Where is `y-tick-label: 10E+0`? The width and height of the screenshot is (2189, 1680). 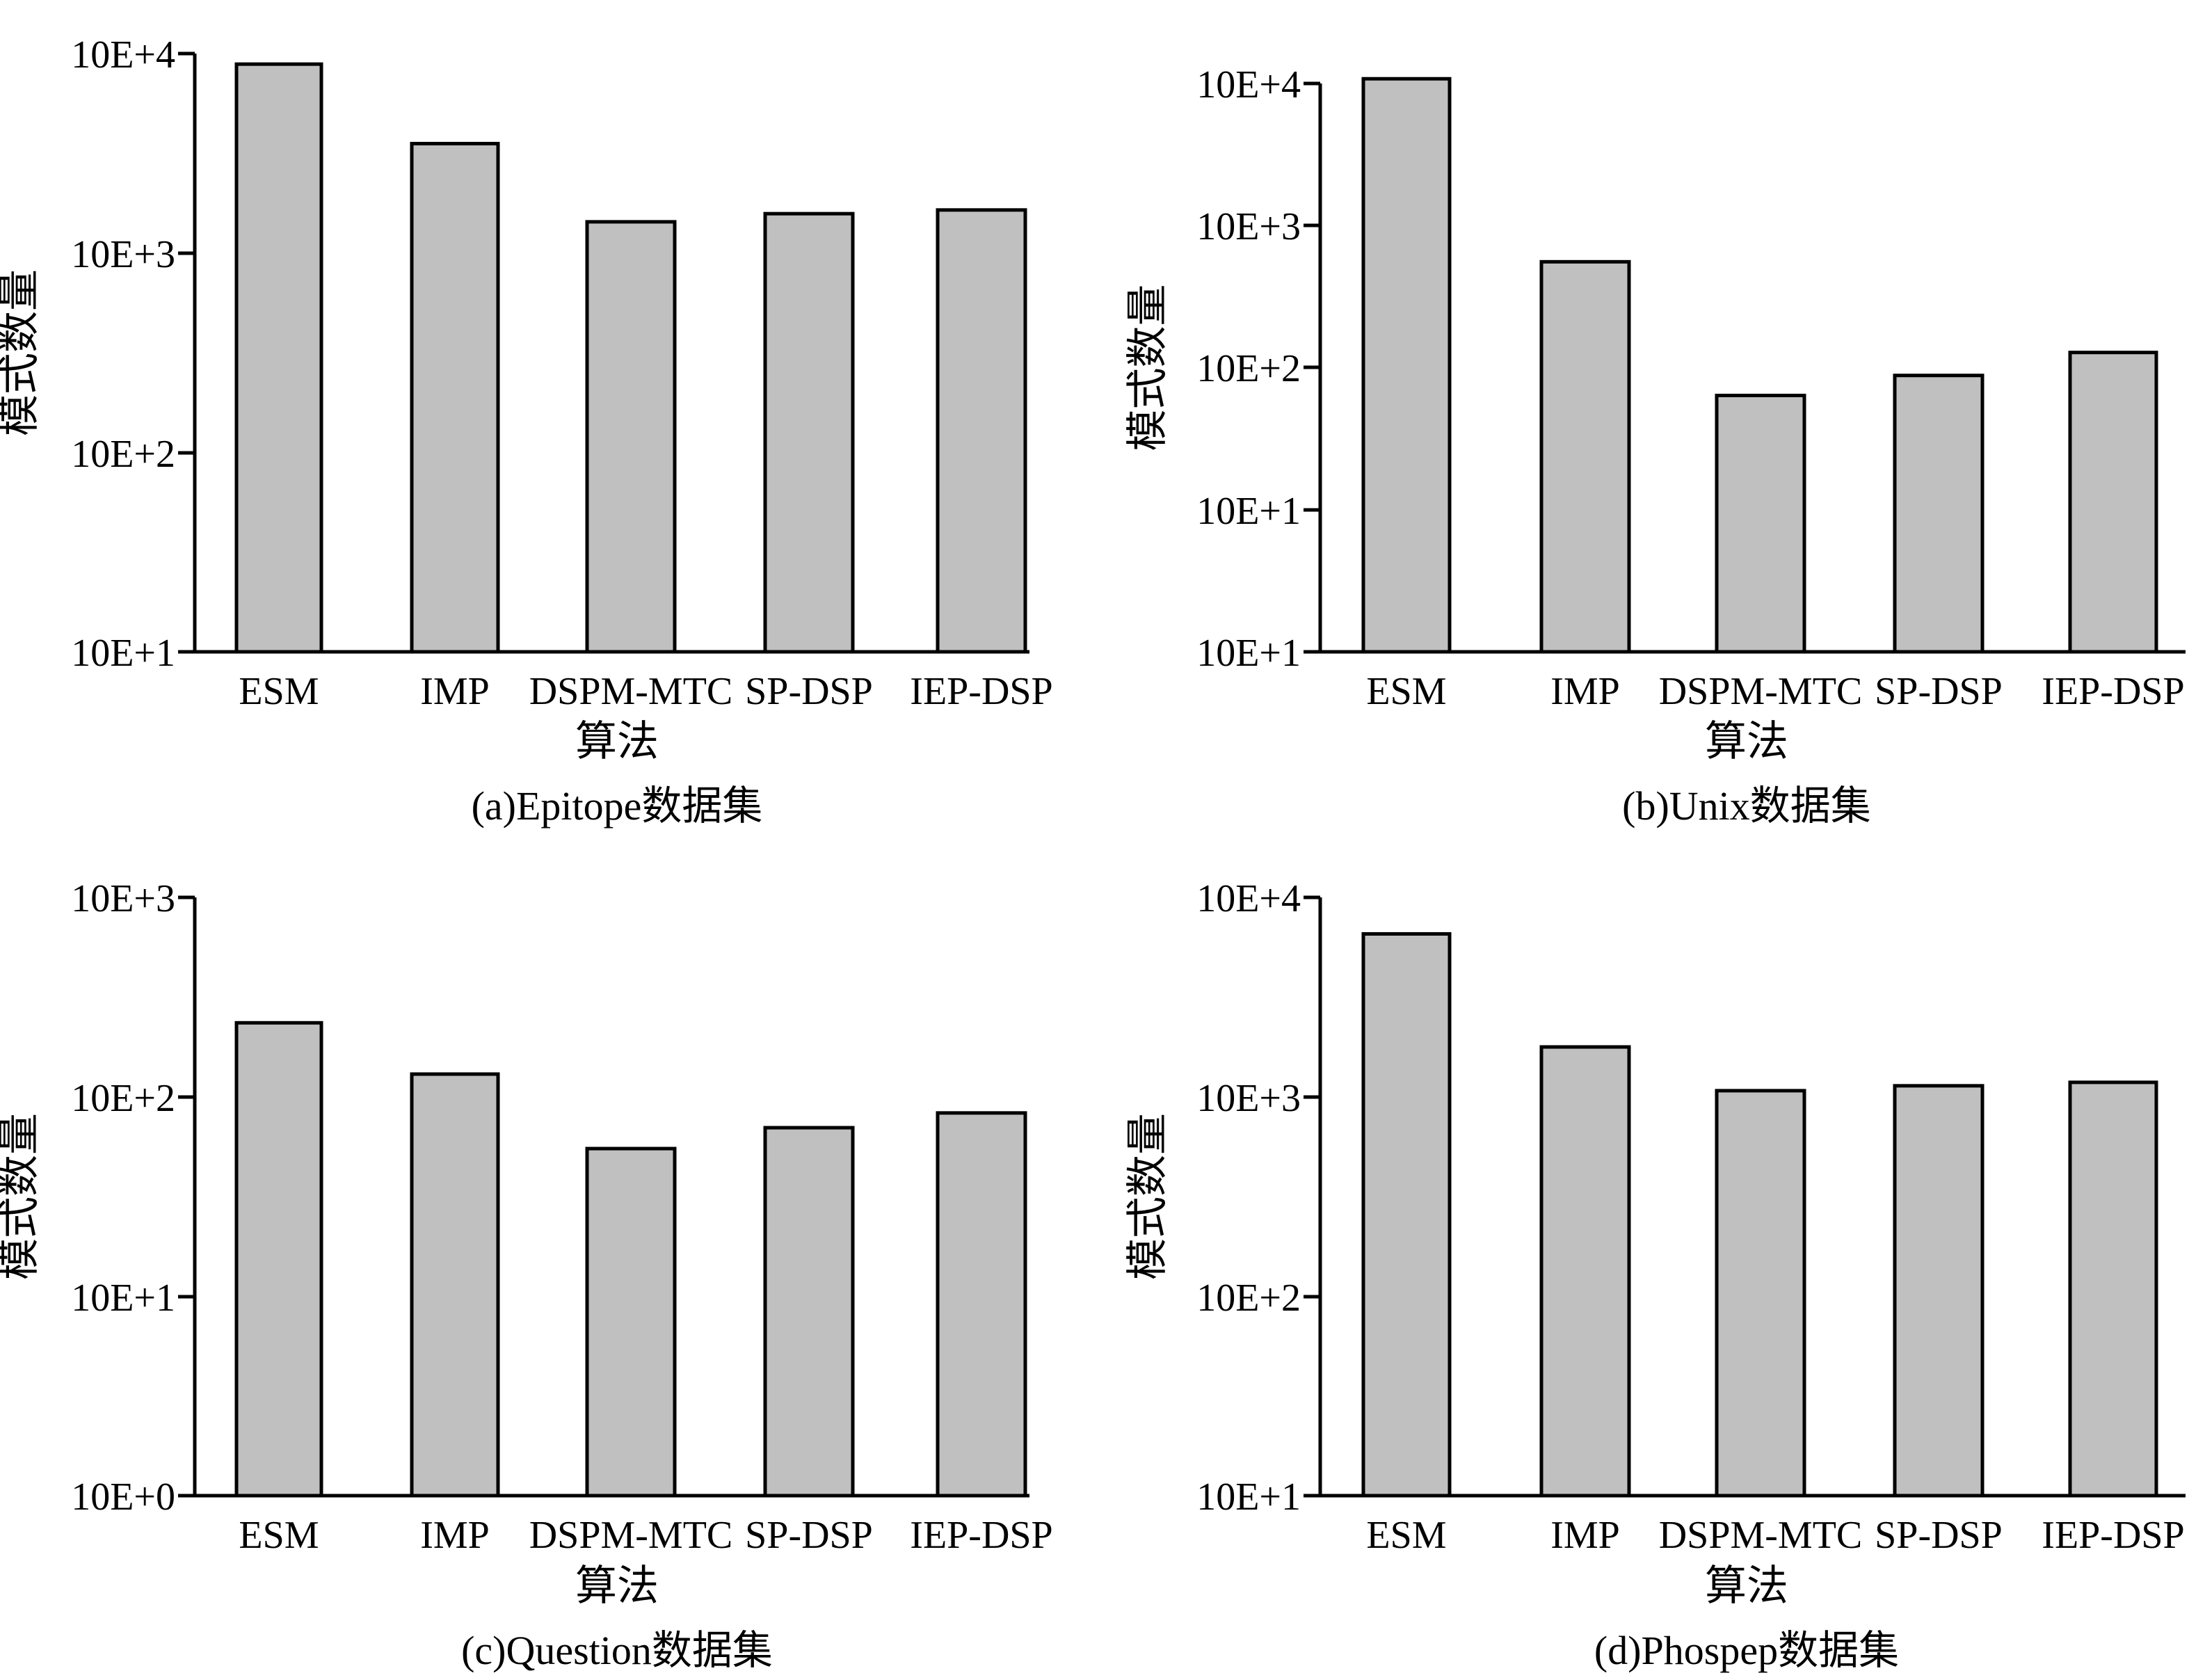 y-tick-label: 10E+0 is located at coordinates (123, 1497).